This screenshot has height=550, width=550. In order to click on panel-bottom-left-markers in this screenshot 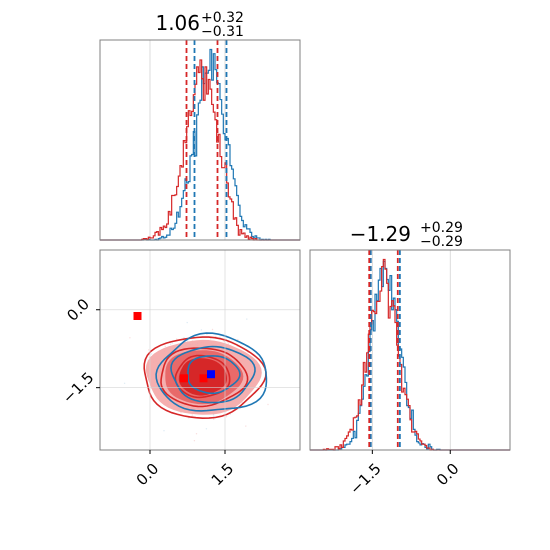, I will do `click(174, 347)`.